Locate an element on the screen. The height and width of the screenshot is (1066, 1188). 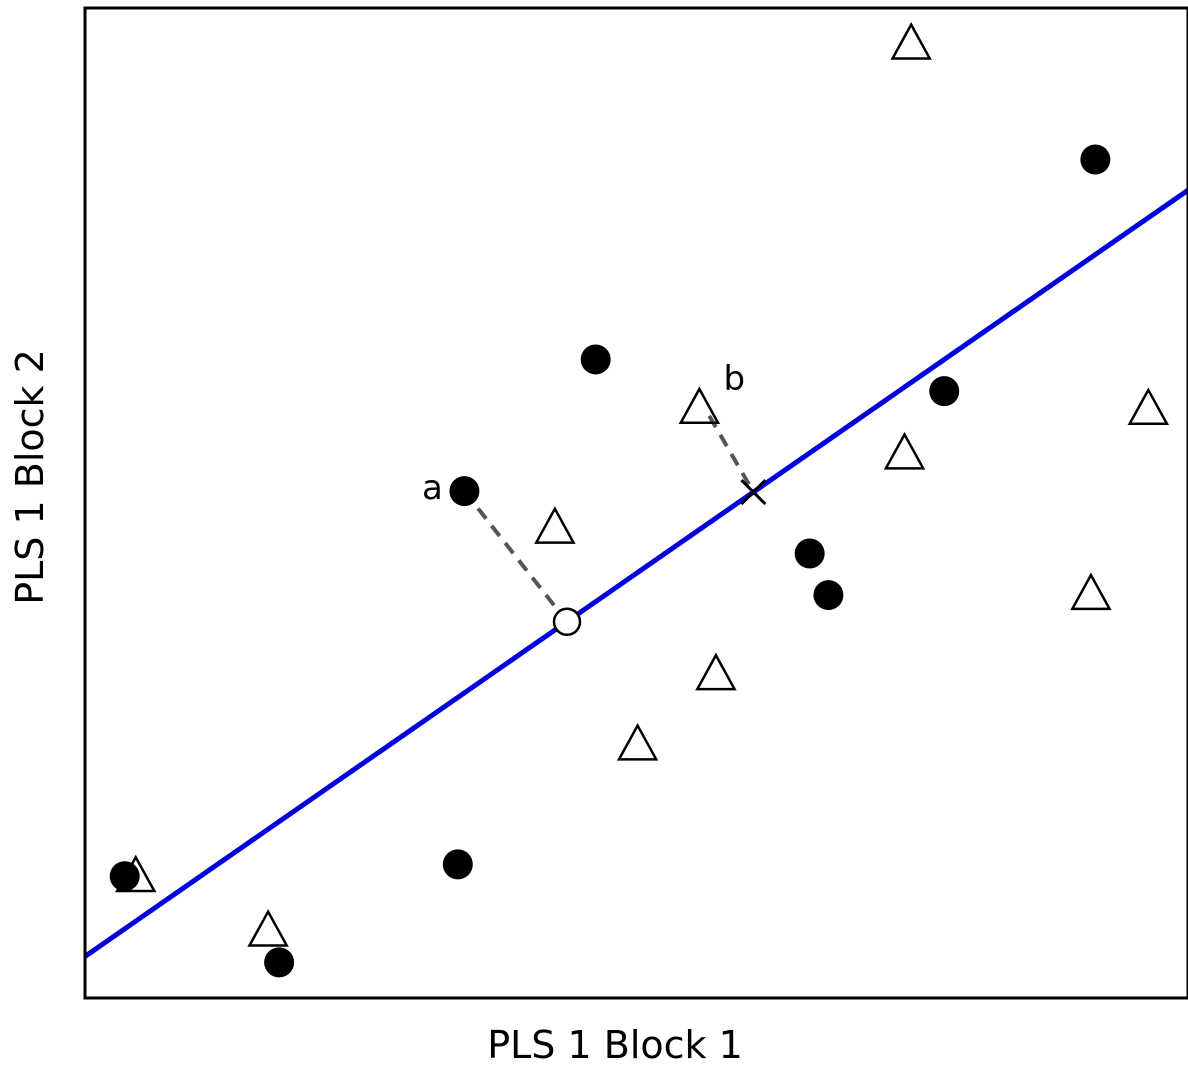
point-label-a: a is located at coordinates (432, 488).